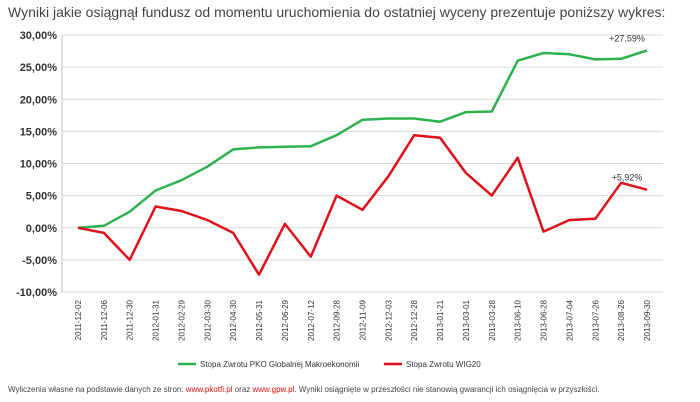 This screenshot has height=402, width=700. What do you see at coordinates (130, 319) in the screenshot?
I see `x-tick-label: 2011-12-30` at bounding box center [130, 319].